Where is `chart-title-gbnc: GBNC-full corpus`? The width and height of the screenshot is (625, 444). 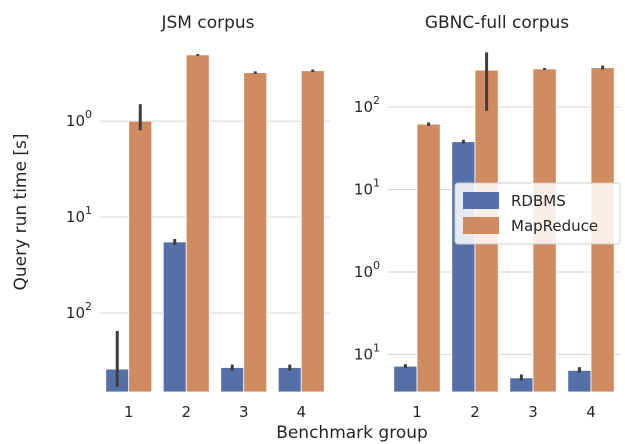 chart-title-gbnc: GBNC-full corpus is located at coordinates (497, 23).